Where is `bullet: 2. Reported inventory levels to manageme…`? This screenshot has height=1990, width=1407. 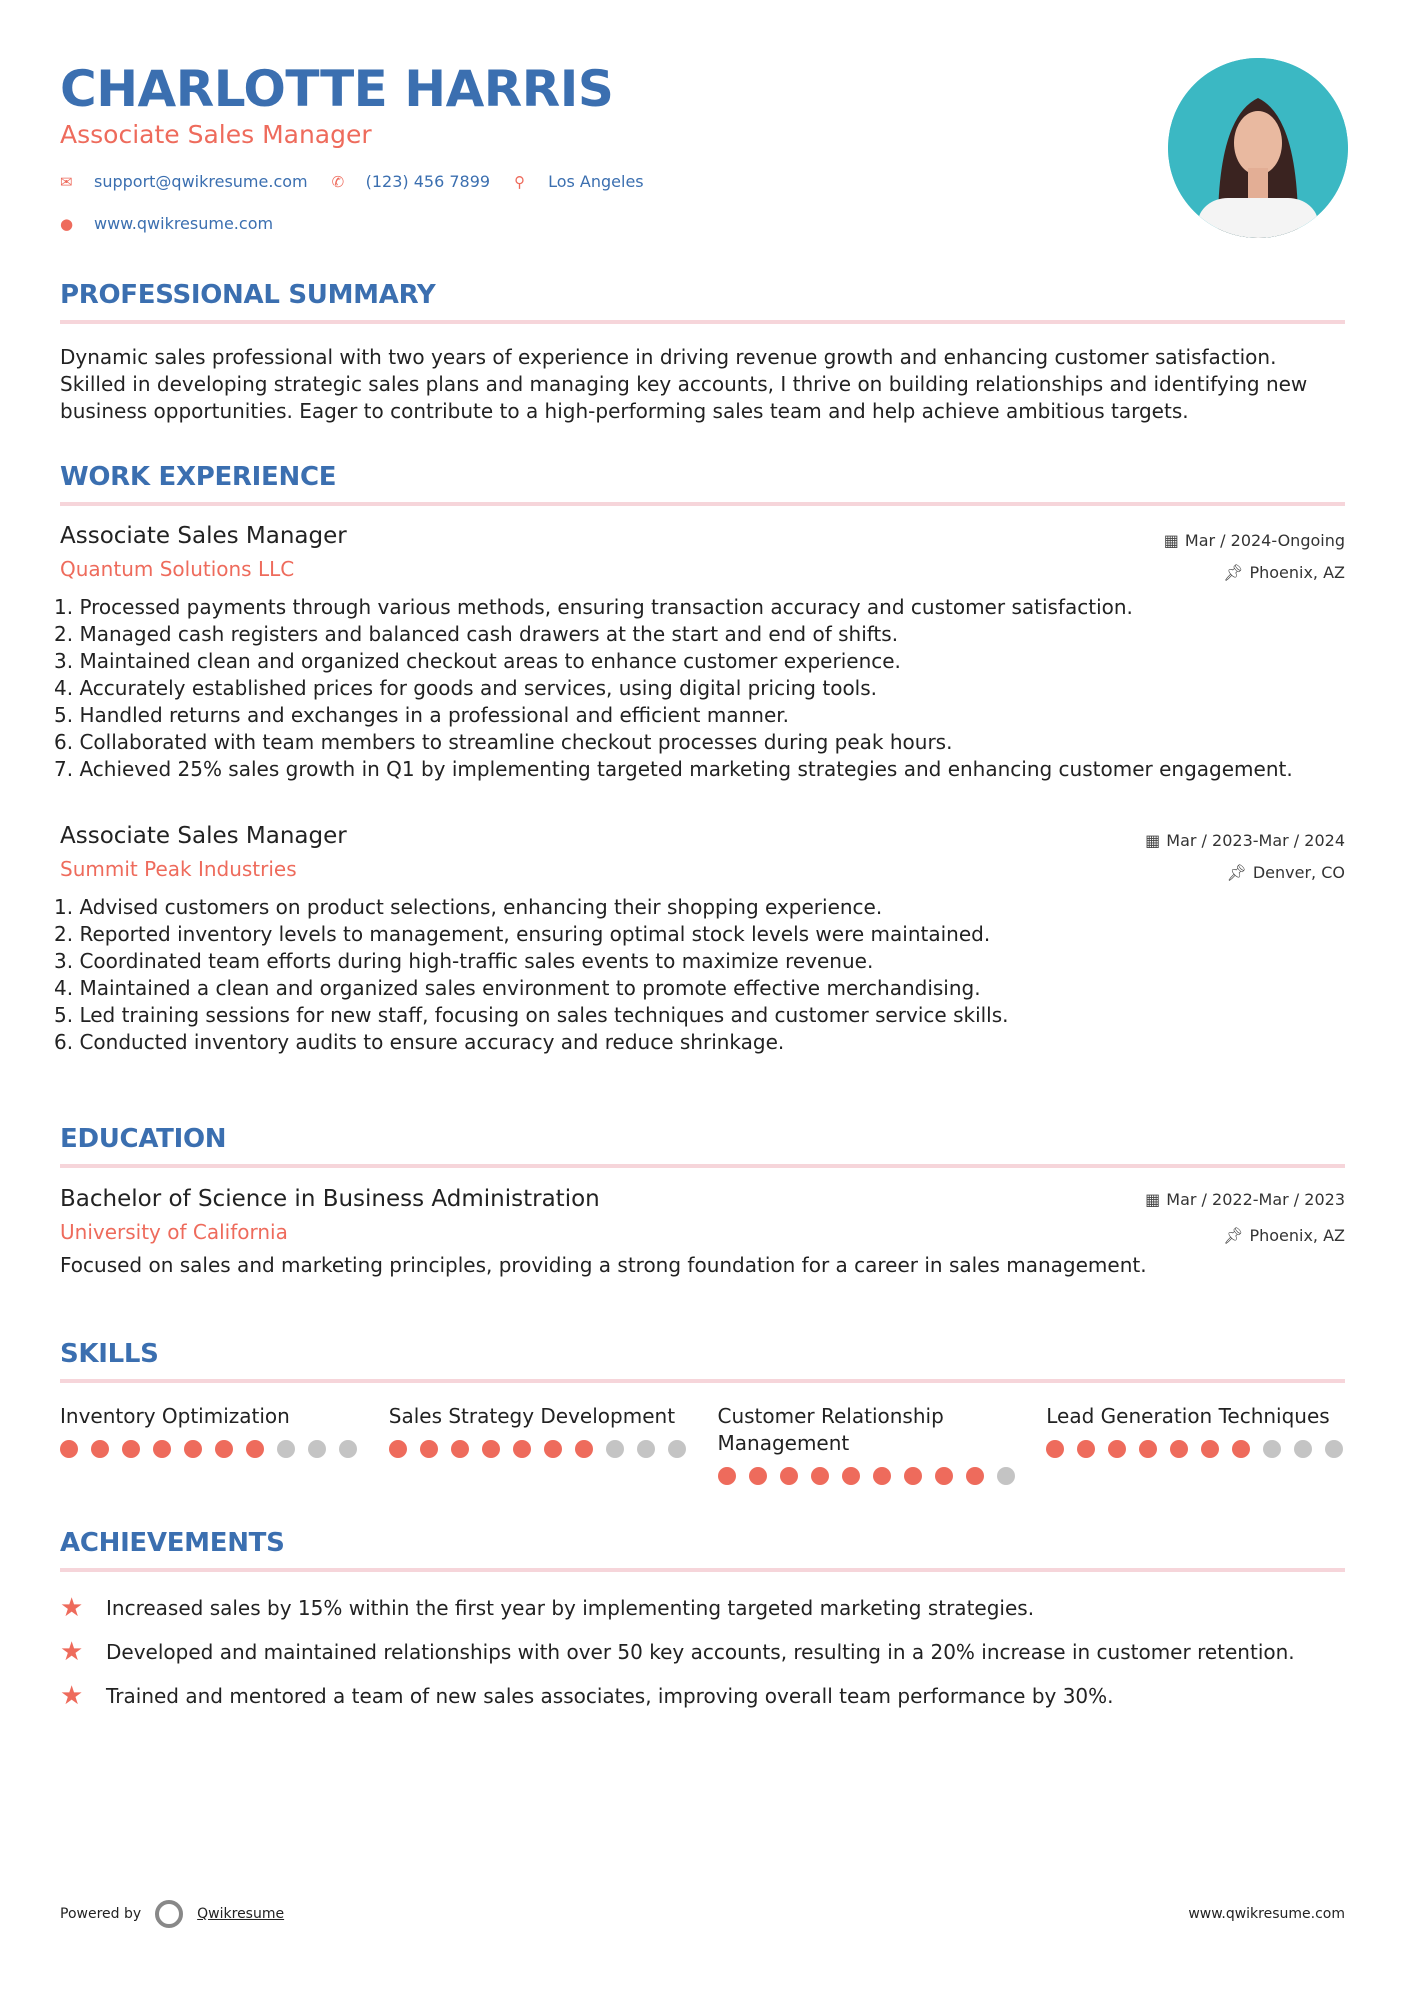 bullet: 2. Reported inventory levels to manageme… is located at coordinates (522, 934).